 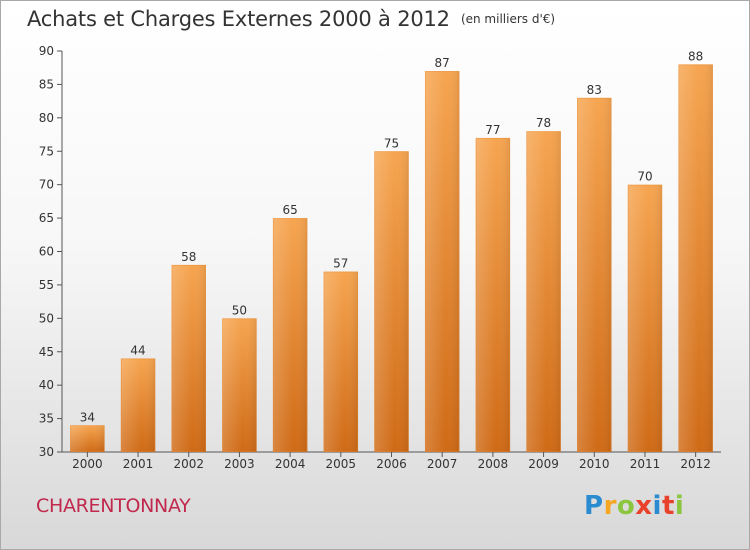 I want to click on logo-letter: t, so click(x=668, y=506).